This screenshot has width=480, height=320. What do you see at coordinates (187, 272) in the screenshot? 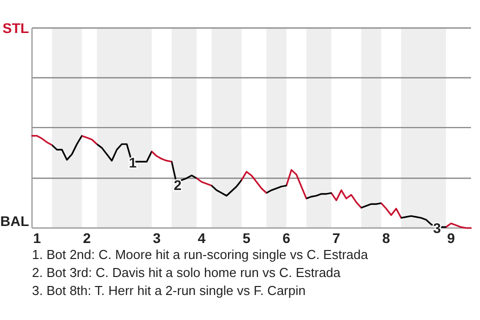
I see `text: 2. Bot 3rd: C. Davis hit a solo home run vs C. Estrada` at bounding box center [187, 272].